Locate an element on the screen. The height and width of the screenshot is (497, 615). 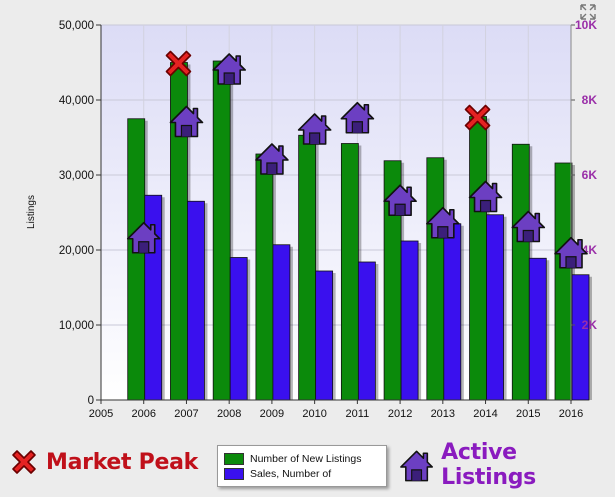
active-listings-key: Active Listings is located at coordinates (506, 465).